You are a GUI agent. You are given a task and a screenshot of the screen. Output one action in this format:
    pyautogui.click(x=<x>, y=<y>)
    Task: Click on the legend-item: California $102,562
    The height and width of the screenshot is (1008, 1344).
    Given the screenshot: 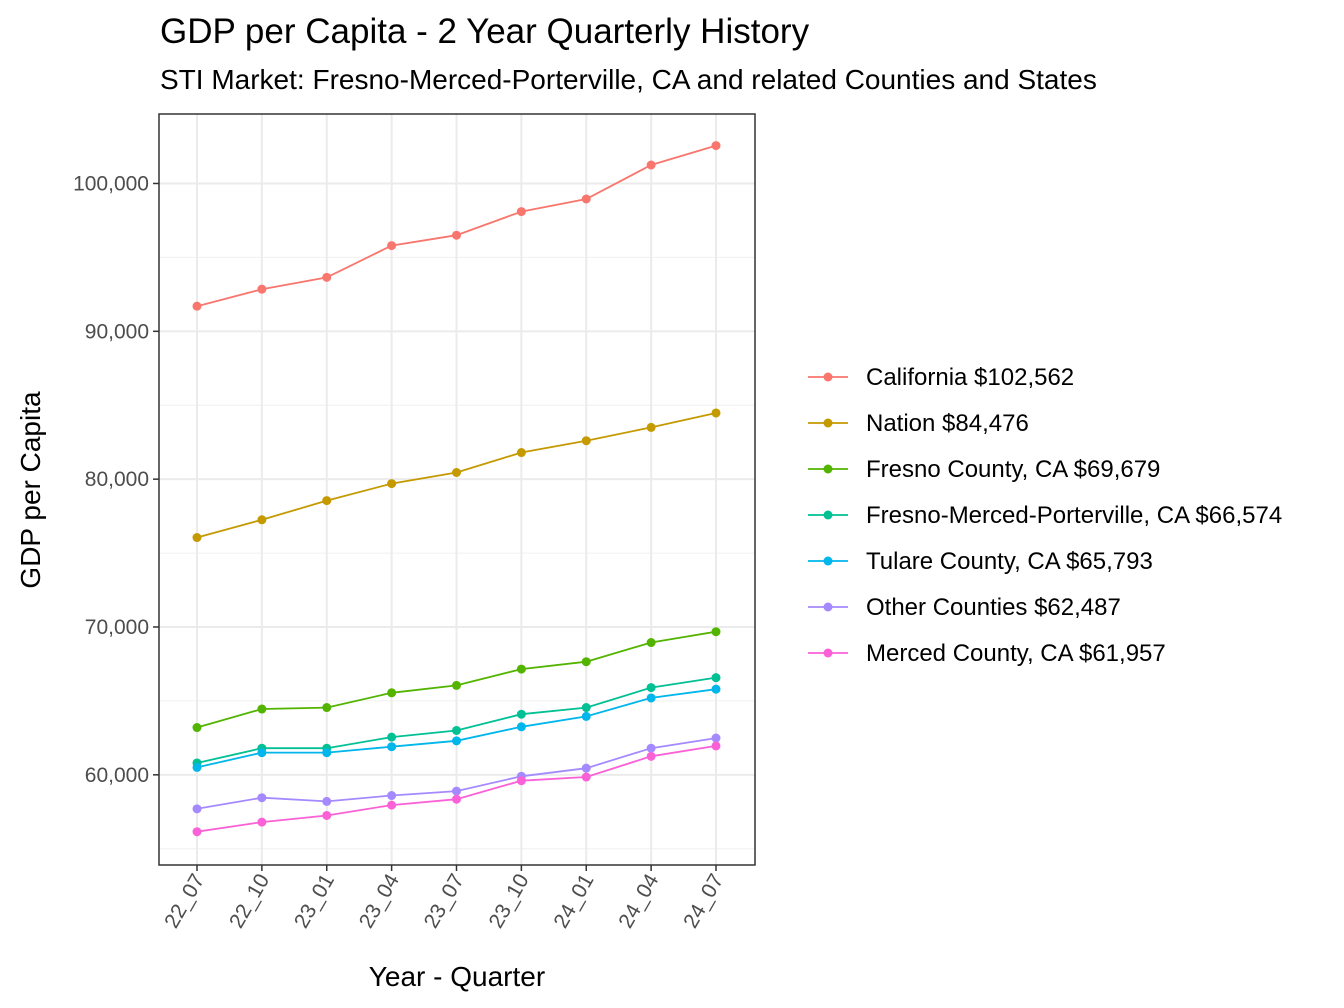 What is the action you would take?
    pyautogui.click(x=941, y=377)
    